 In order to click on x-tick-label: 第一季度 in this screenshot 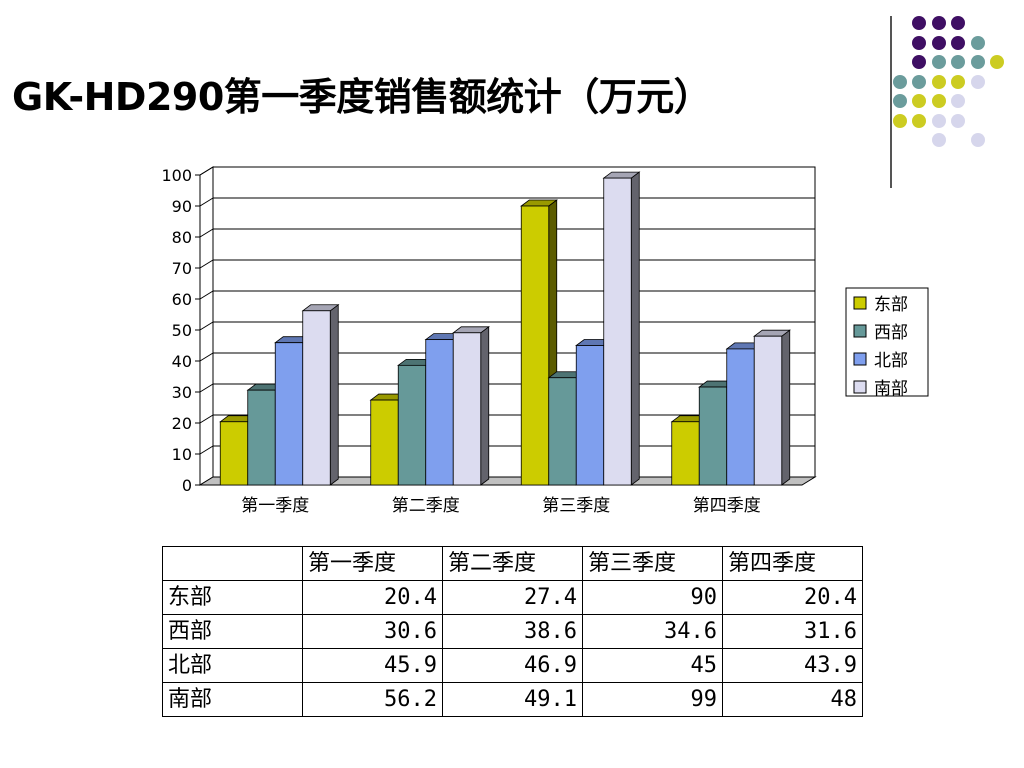, I will do `click(275, 506)`.